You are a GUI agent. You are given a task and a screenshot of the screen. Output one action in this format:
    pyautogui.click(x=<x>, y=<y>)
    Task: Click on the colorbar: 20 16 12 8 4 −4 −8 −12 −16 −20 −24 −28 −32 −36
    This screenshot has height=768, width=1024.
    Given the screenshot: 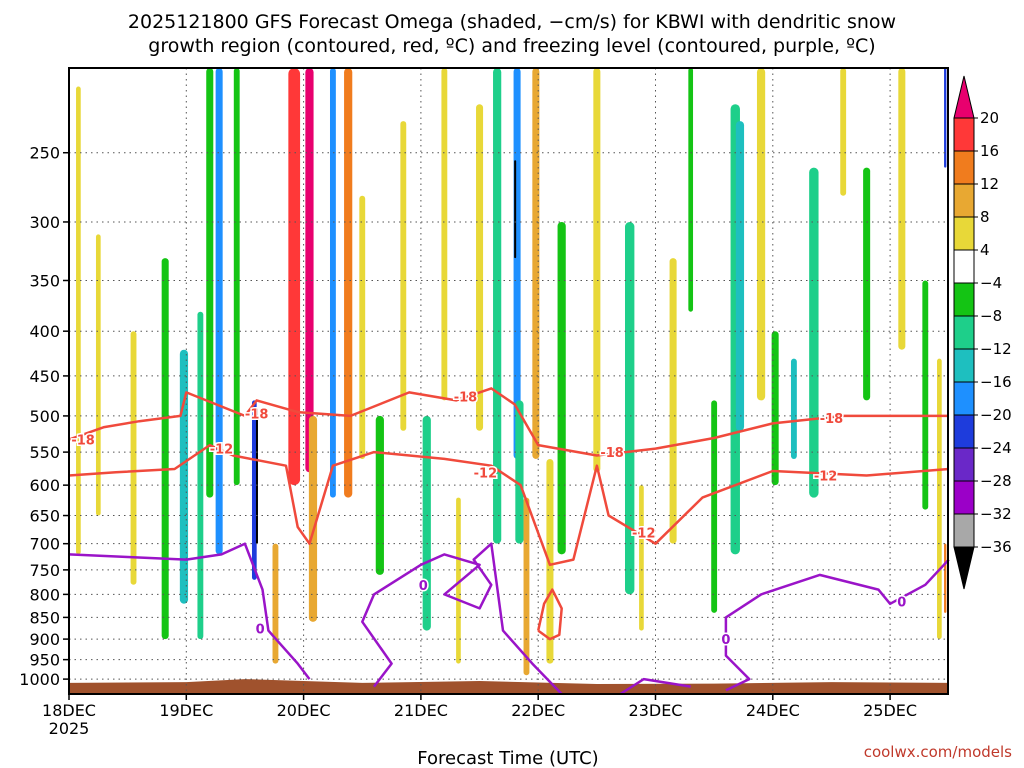 What is the action you would take?
    pyautogui.click(x=982, y=332)
    